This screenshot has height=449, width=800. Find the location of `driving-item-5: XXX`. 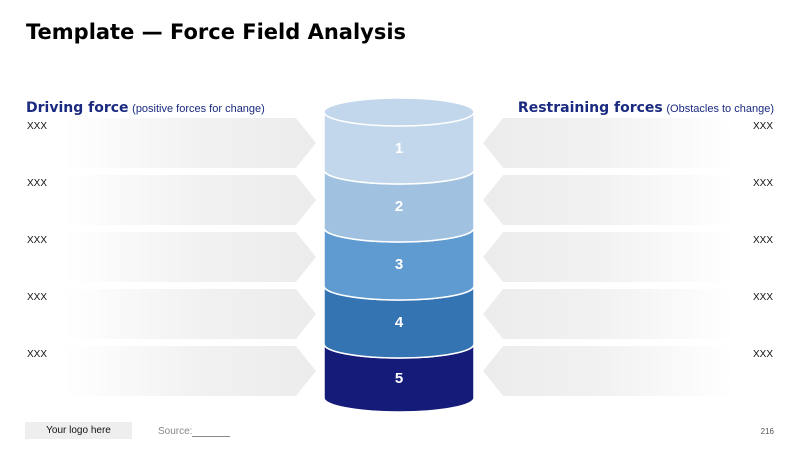

driving-item-5: XXX is located at coordinates (37, 354).